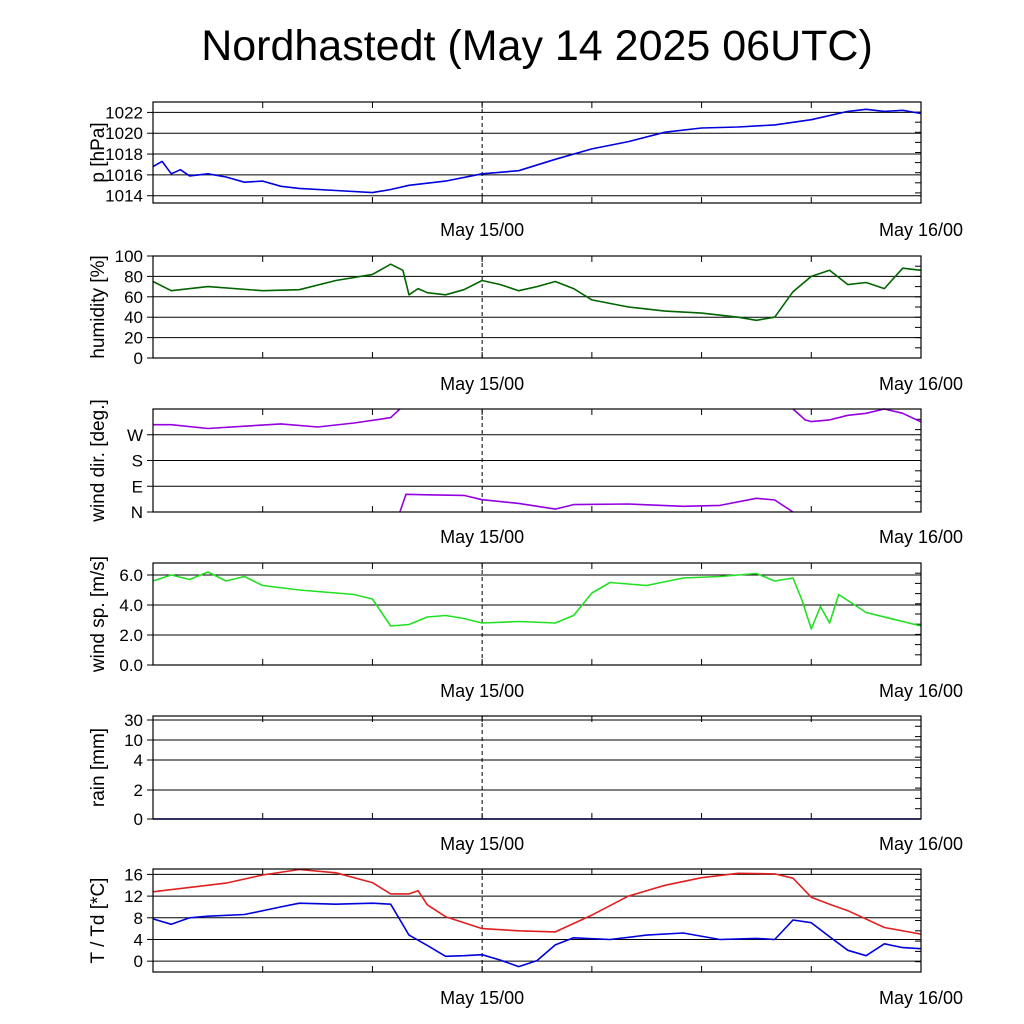 The width and height of the screenshot is (1024, 1024). What do you see at coordinates (133, 317) in the screenshot?
I see `y-tick-label: 40` at bounding box center [133, 317].